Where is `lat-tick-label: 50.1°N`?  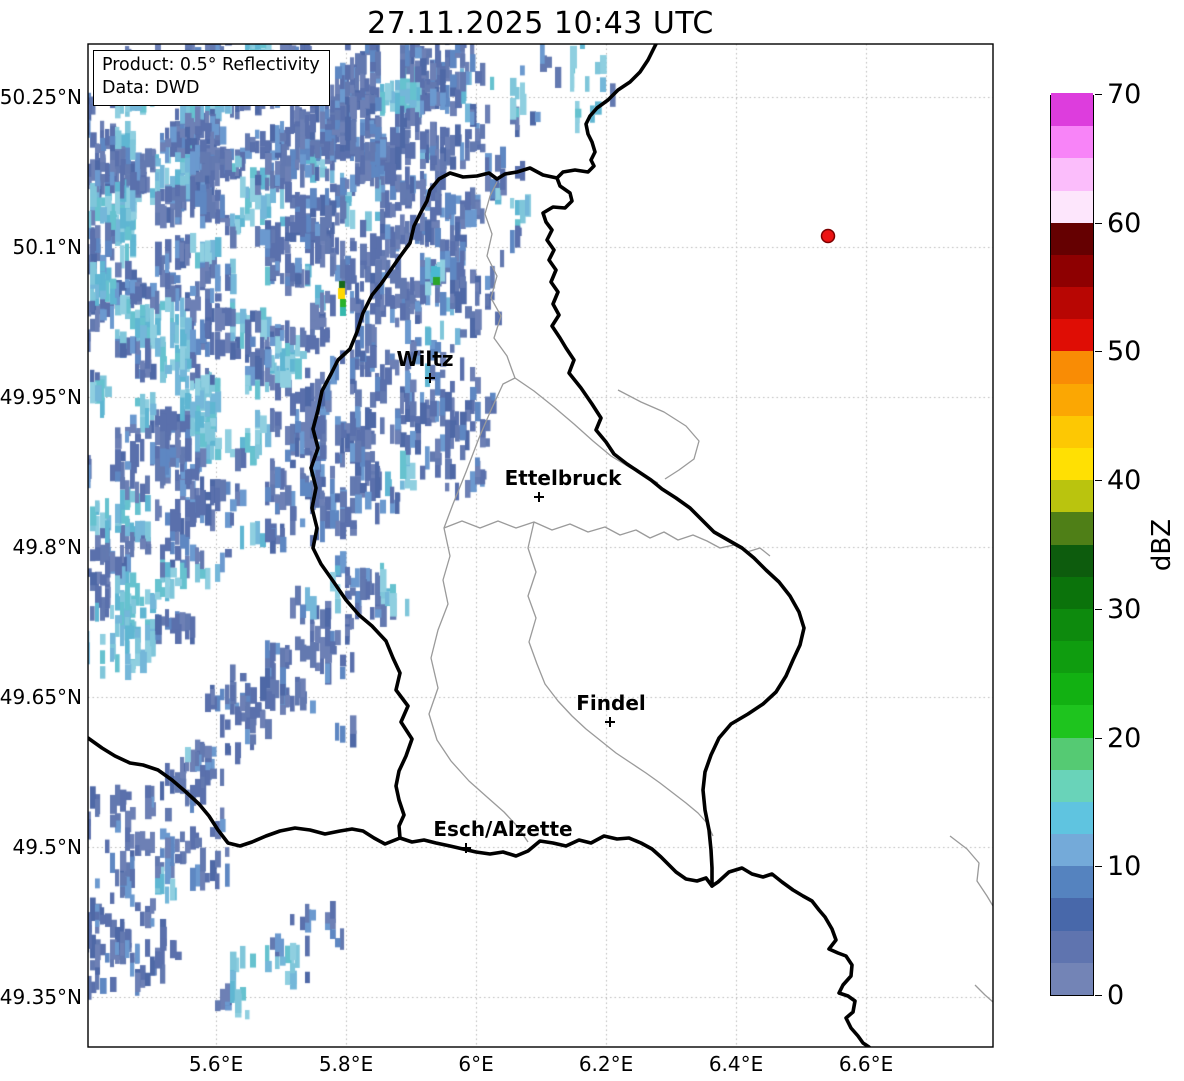
lat-tick-label: 50.1°N is located at coordinates (47, 247).